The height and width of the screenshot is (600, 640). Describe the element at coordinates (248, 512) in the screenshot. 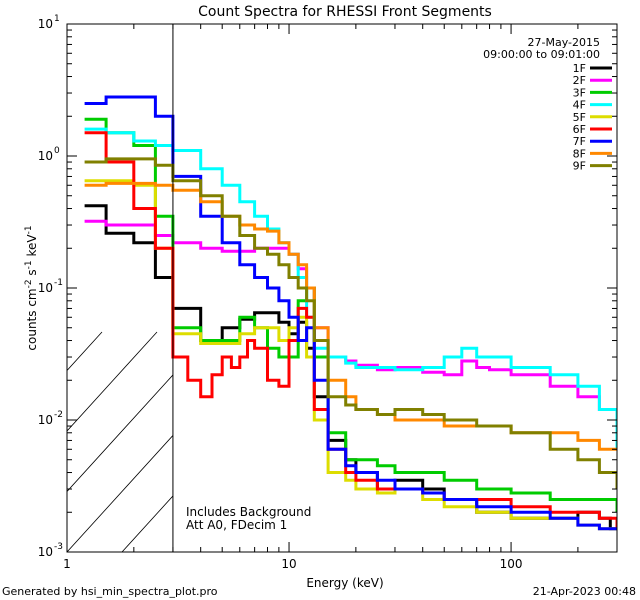

I see `annotation-background: Includes Background` at that location.